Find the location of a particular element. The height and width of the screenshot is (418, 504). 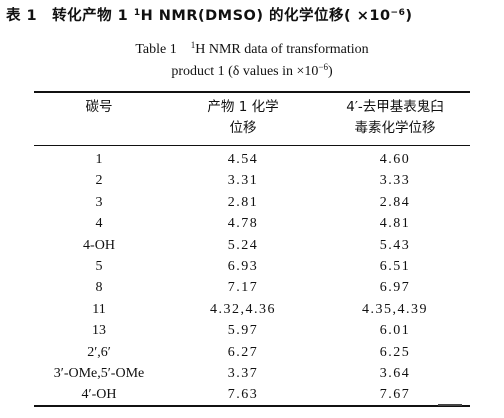

table-row: 3′-OMe,5′-OMe 3.37 3.64 is located at coordinates (252, 373).